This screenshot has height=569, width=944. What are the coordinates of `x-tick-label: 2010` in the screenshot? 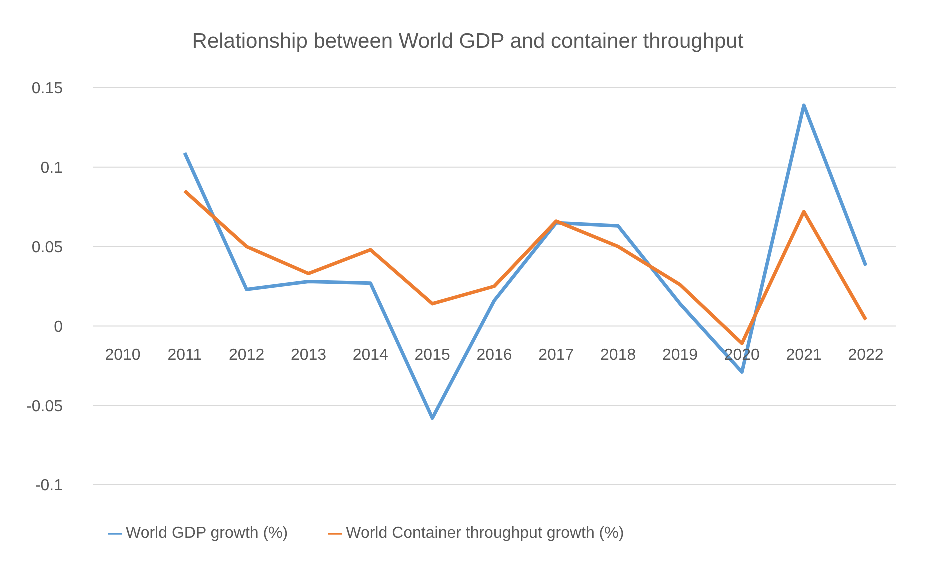 It's located at (123, 355).